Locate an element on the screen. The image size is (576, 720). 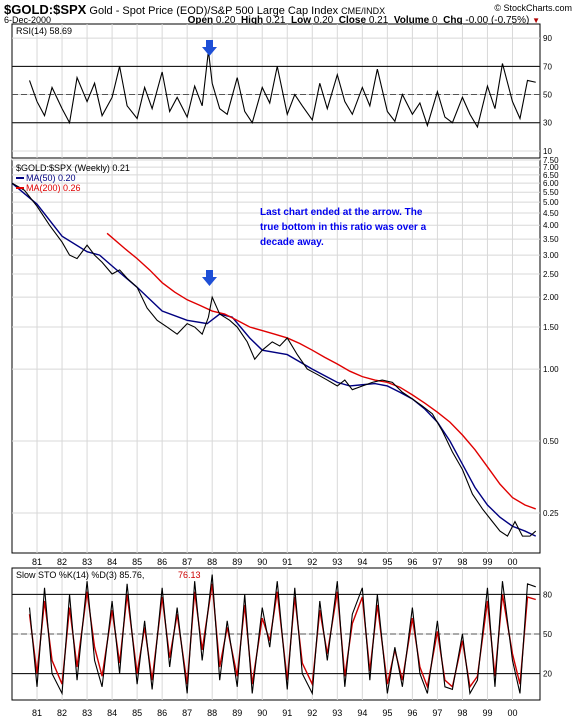
y-tick-label: 0.25 is located at coordinates (551, 513).